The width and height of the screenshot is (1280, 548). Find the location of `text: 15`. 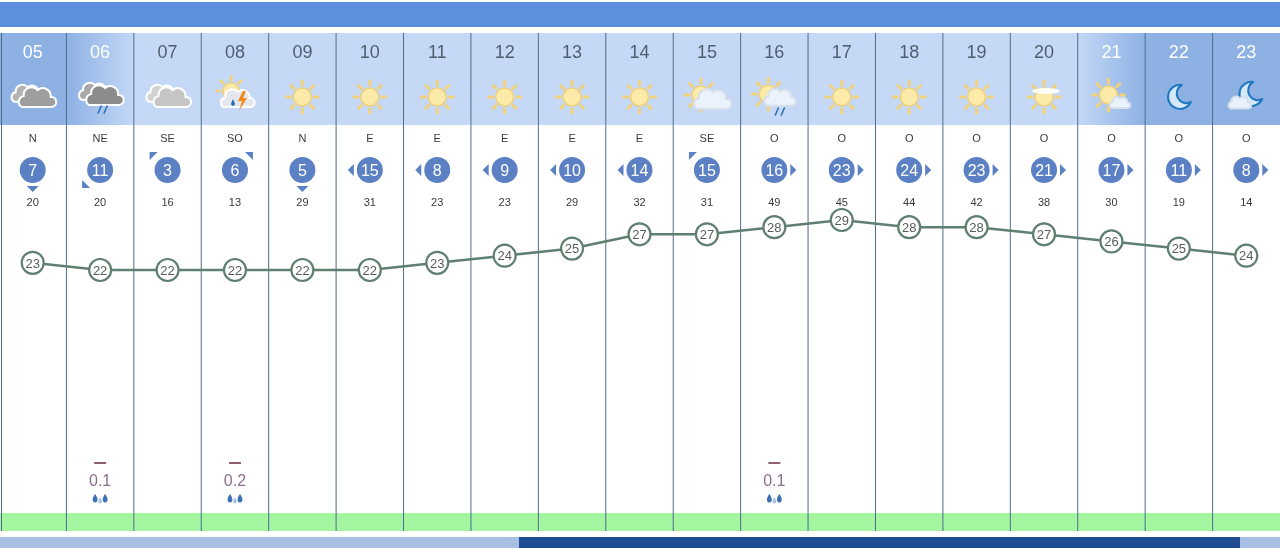

text: 15 is located at coordinates (707, 170).